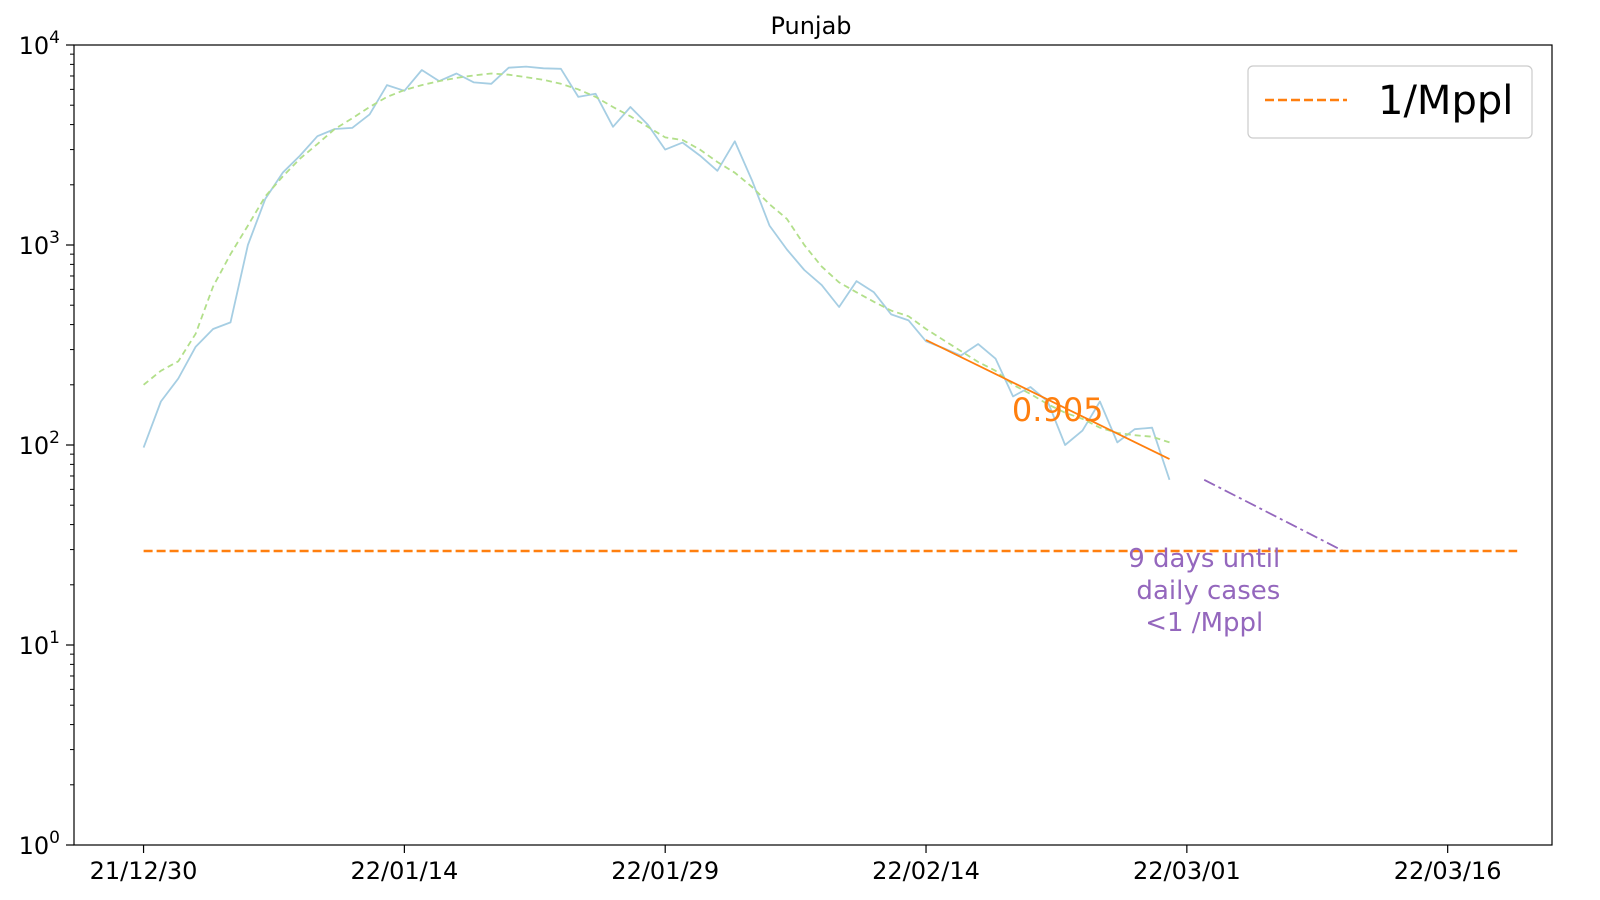  Describe the element at coordinates (1204, 591) in the screenshot. I see `days-until-annotation: 9 days until daily cases <1 /Mppl` at that location.